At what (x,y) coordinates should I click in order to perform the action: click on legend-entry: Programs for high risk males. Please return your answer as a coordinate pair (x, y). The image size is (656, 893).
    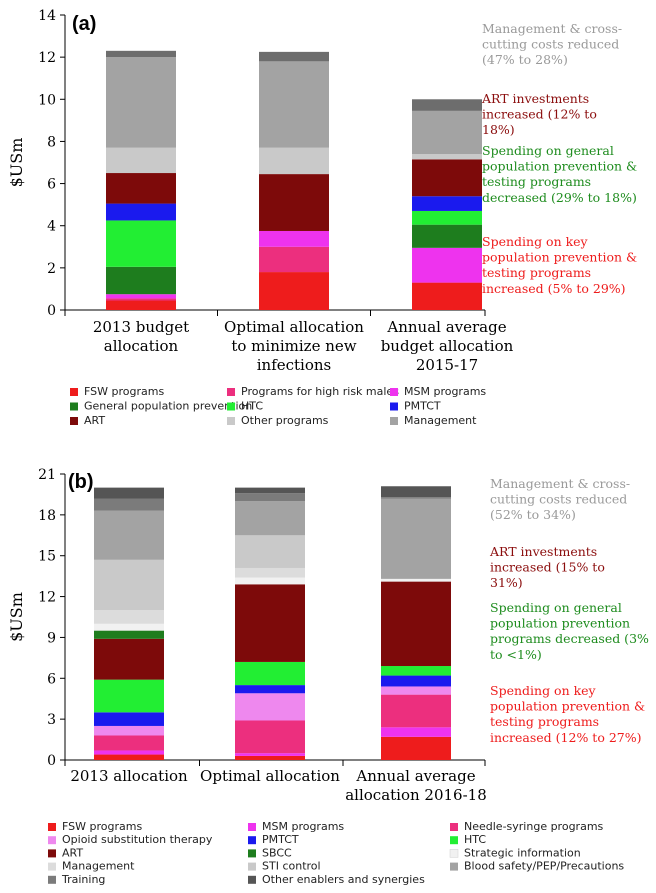
    Looking at the image, I should click on (320, 391).